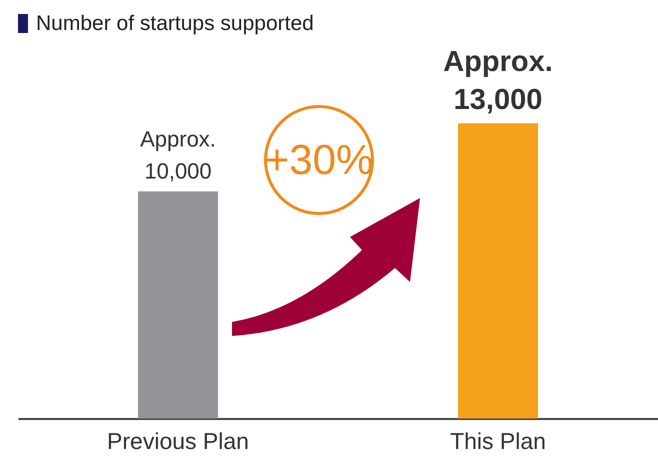 The width and height of the screenshot is (658, 461). Describe the element at coordinates (178, 155) in the screenshot. I see `data-label: Approx. 10,000` at that location.